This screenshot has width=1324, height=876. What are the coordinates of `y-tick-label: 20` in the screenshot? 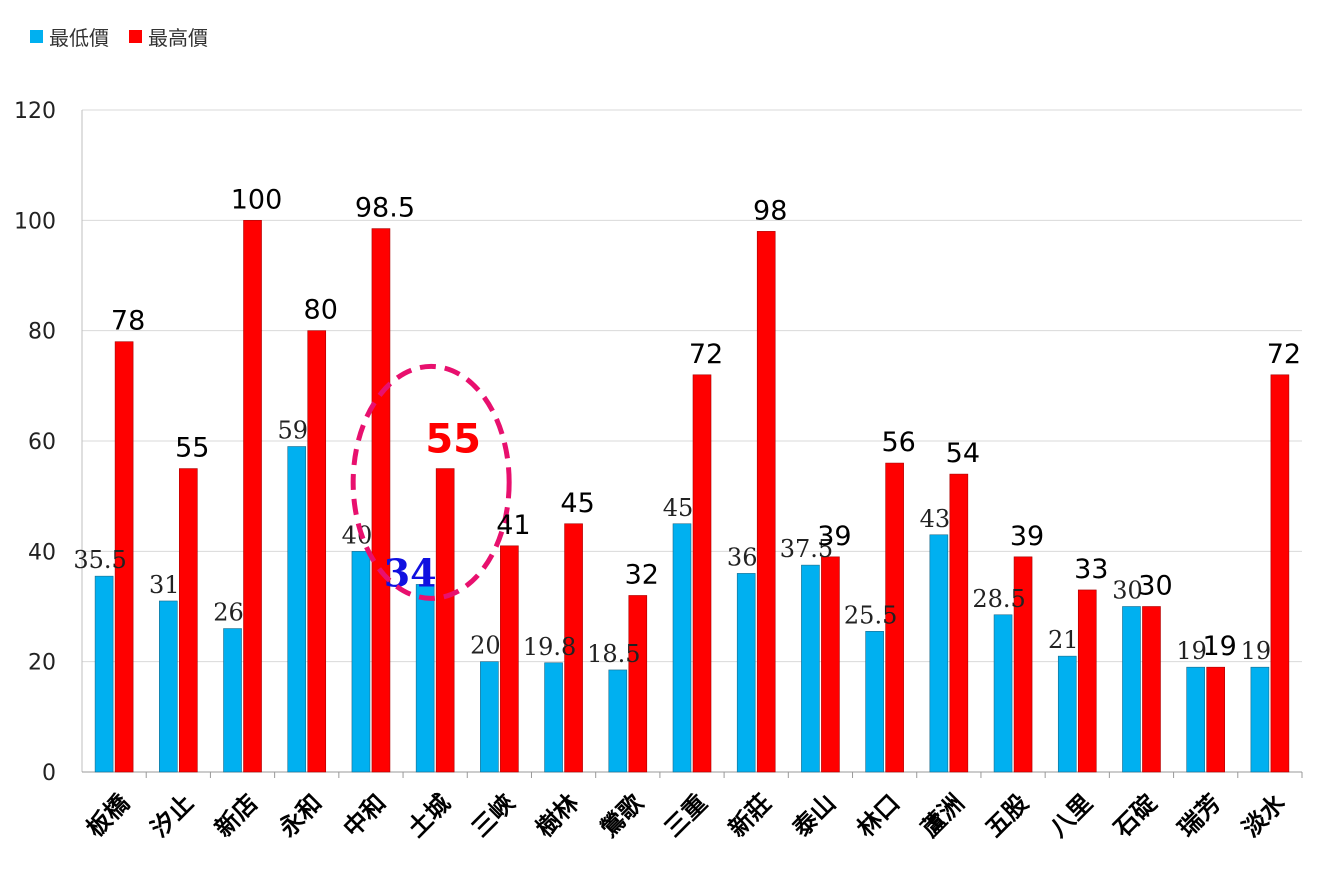 It's located at (42, 663).